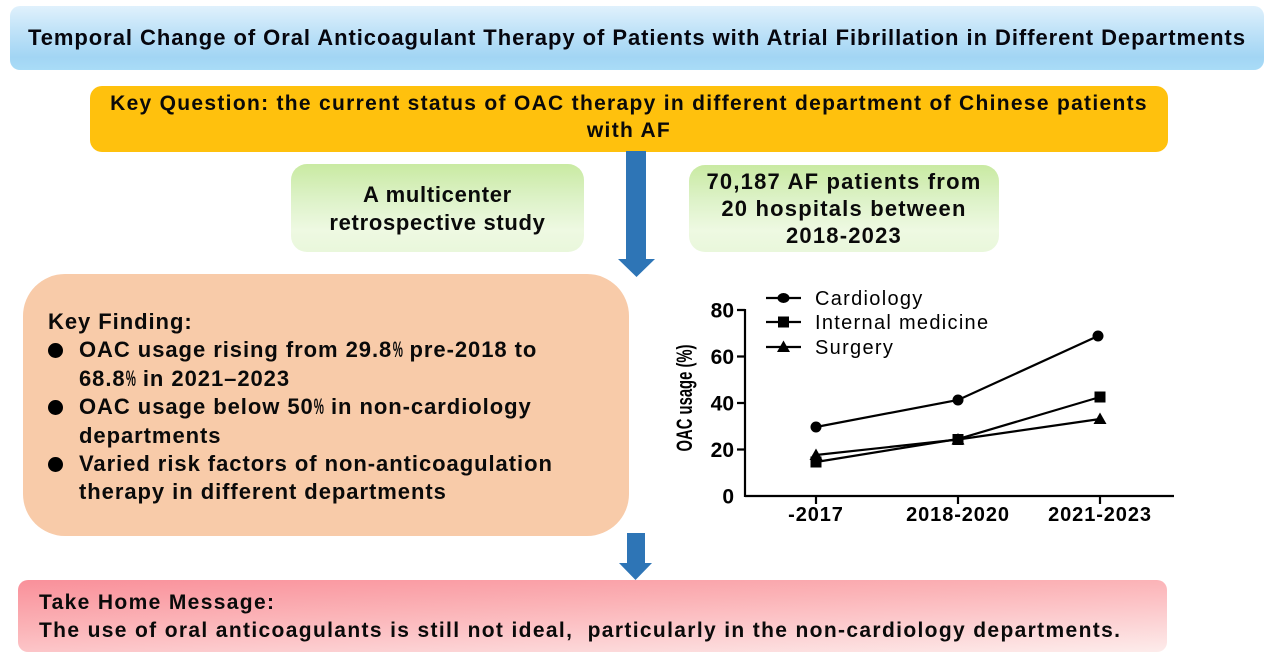 The width and height of the screenshot is (1270, 659). I want to click on svg-text: 60, so click(722, 357).